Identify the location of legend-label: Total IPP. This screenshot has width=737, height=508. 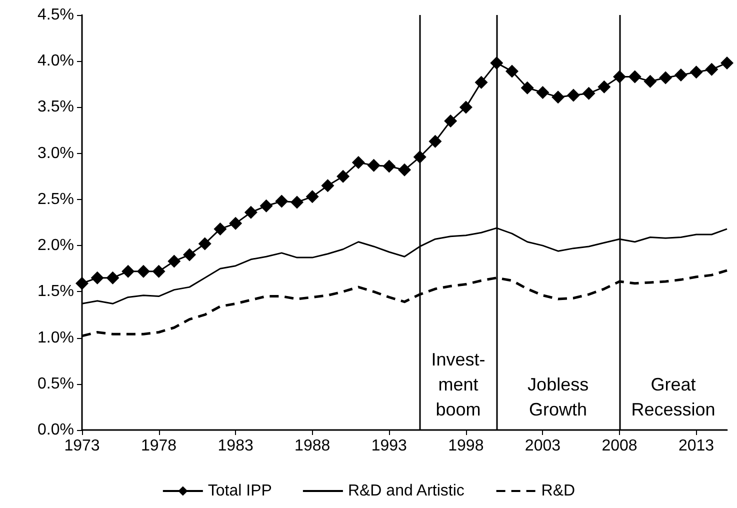
(240, 491).